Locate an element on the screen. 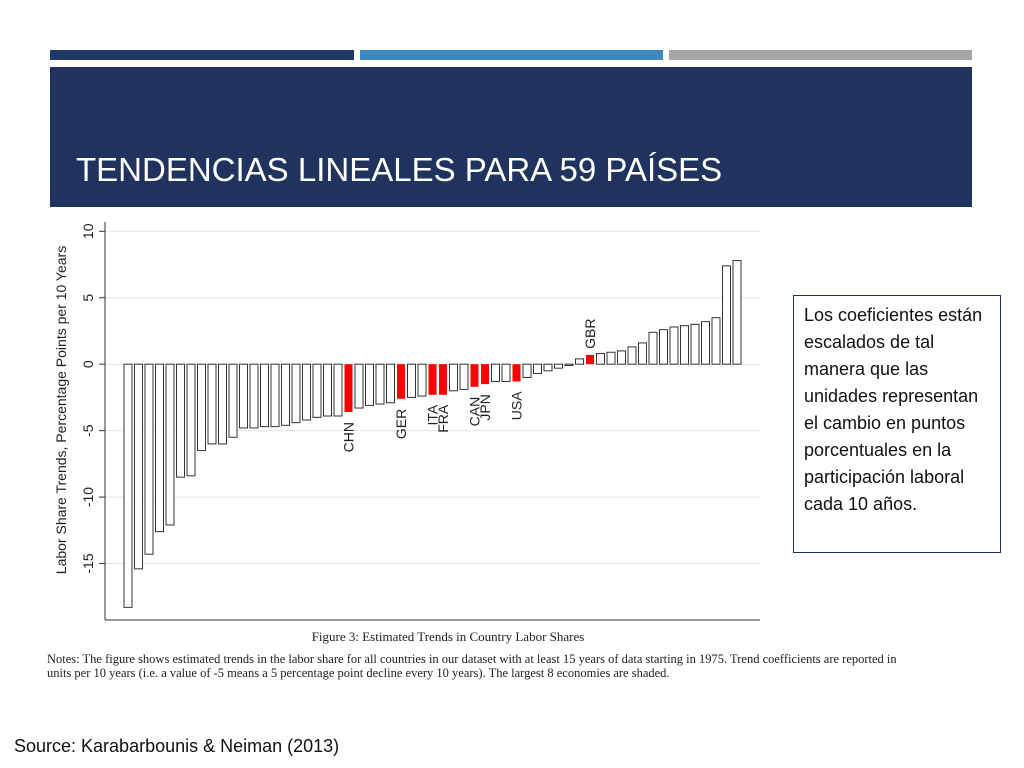 The image size is (1024, 768). source: Source: Karabarbounis & Neiman (2013) is located at coordinates (177, 746).